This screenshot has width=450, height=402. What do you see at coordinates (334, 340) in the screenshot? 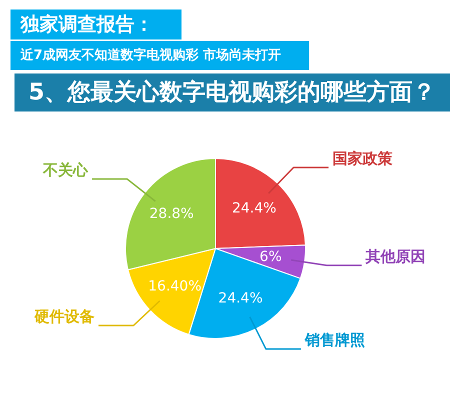
I see `slice-label: 销售牌照` at bounding box center [334, 340].